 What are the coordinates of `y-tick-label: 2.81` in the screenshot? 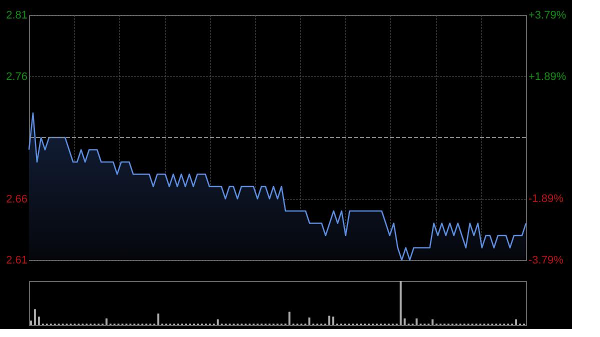 It's located at (17, 16).